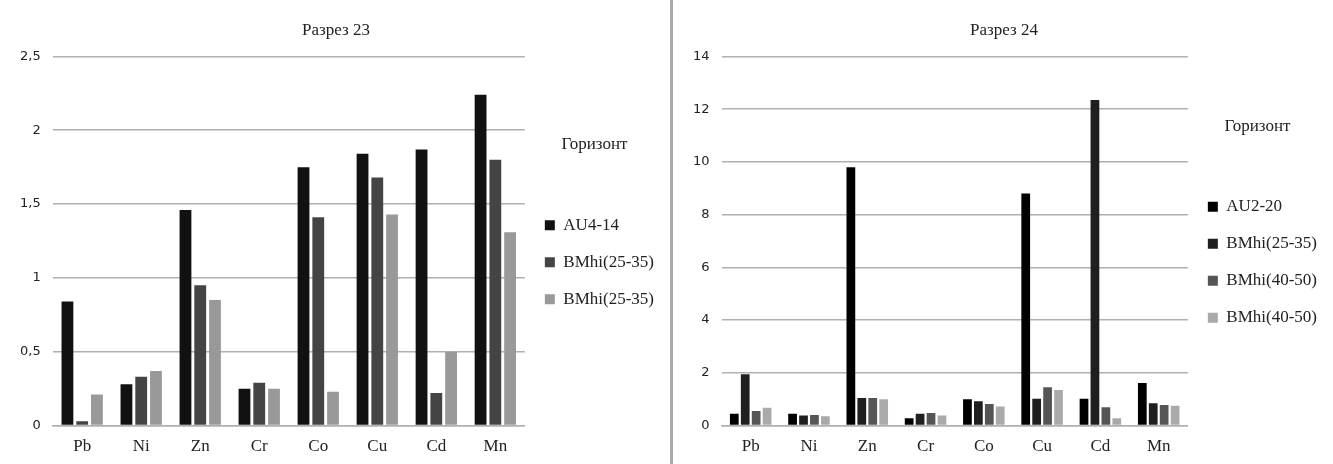 This screenshot has height=464, width=1333. What do you see at coordinates (336, 29) in the screenshot?
I see `chart-title: Разрез 23` at bounding box center [336, 29].